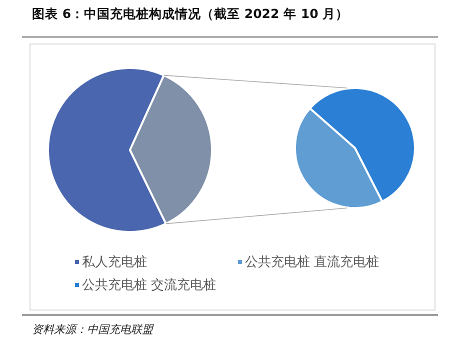 The width and height of the screenshot is (459, 341). I want to click on legend-label: 公共充电桩 直流充电桩, so click(312, 262).